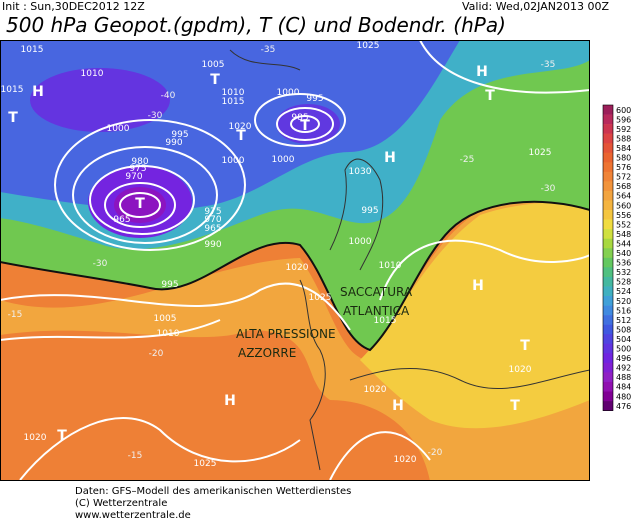 The height and width of the screenshot is (524, 632). What do you see at coordinates (623, 320) in the screenshot?
I see `scale-label: 512` at bounding box center [623, 320].